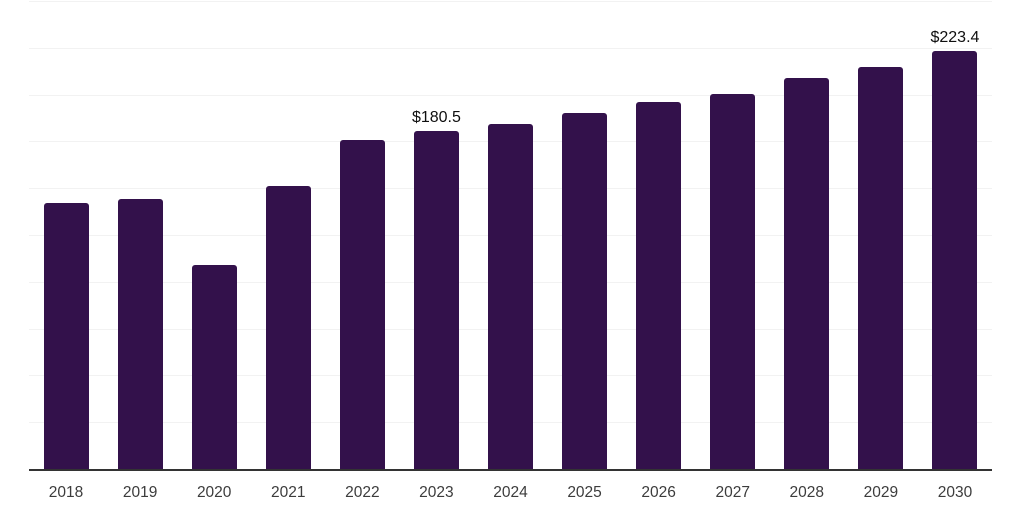  I want to click on x-tick-2018: 2018, so click(66, 492).